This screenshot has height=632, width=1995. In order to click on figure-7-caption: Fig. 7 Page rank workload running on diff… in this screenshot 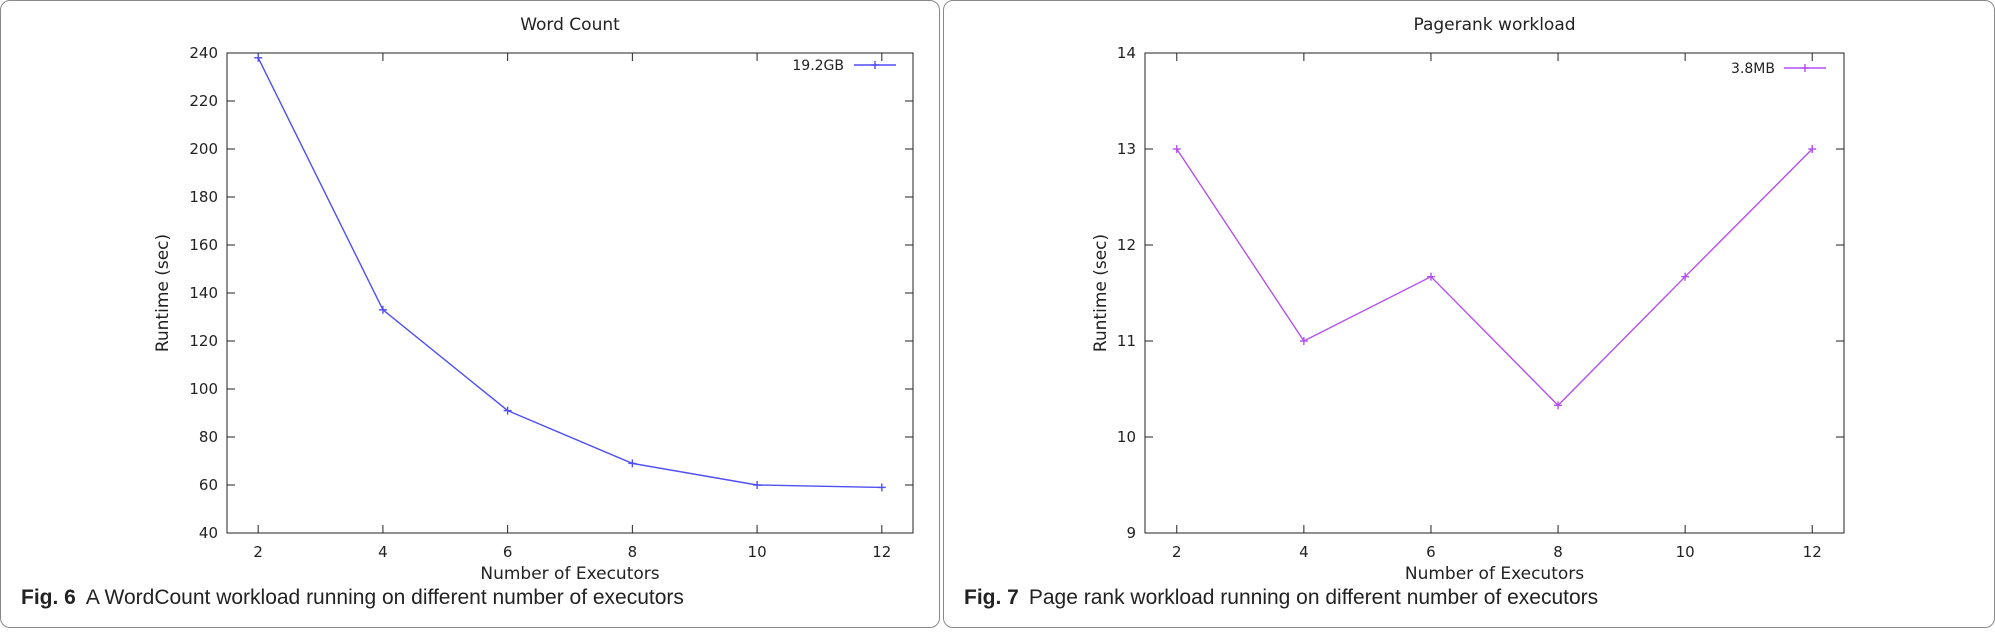, I will do `click(1281, 598)`.